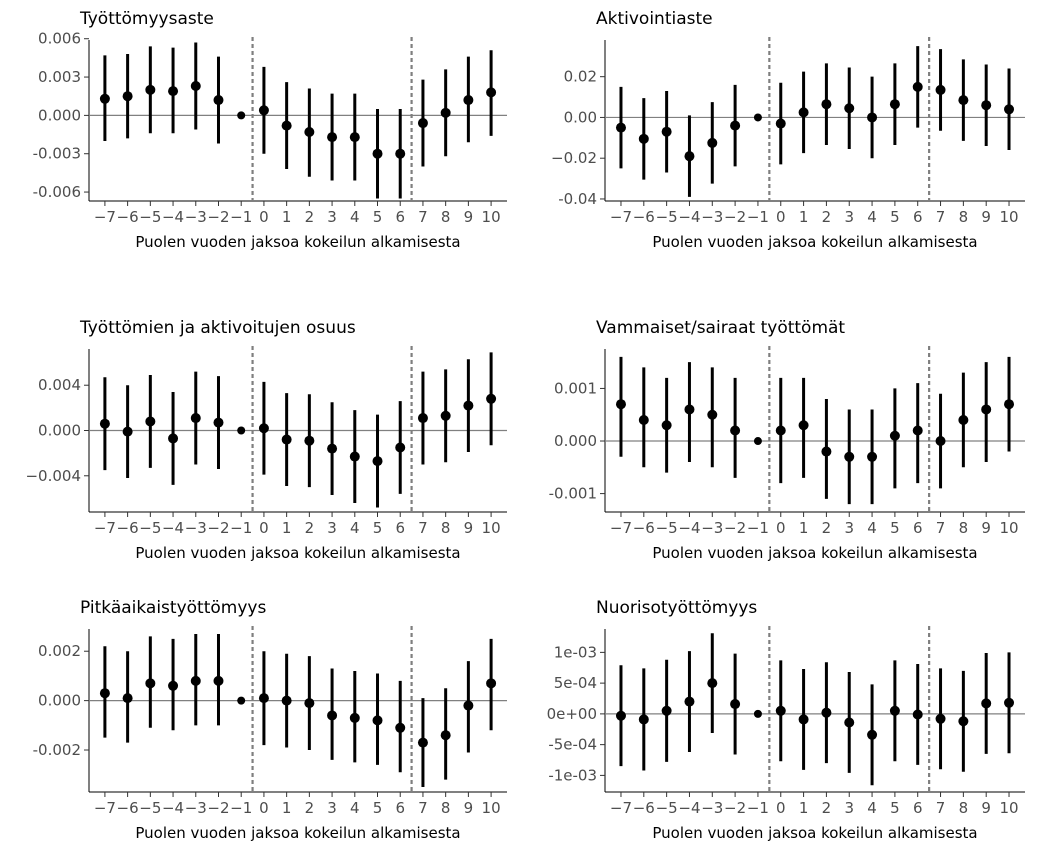  What do you see at coordinates (918, 217) in the screenshot?
I see `x-tick-label: 6` at bounding box center [918, 217].